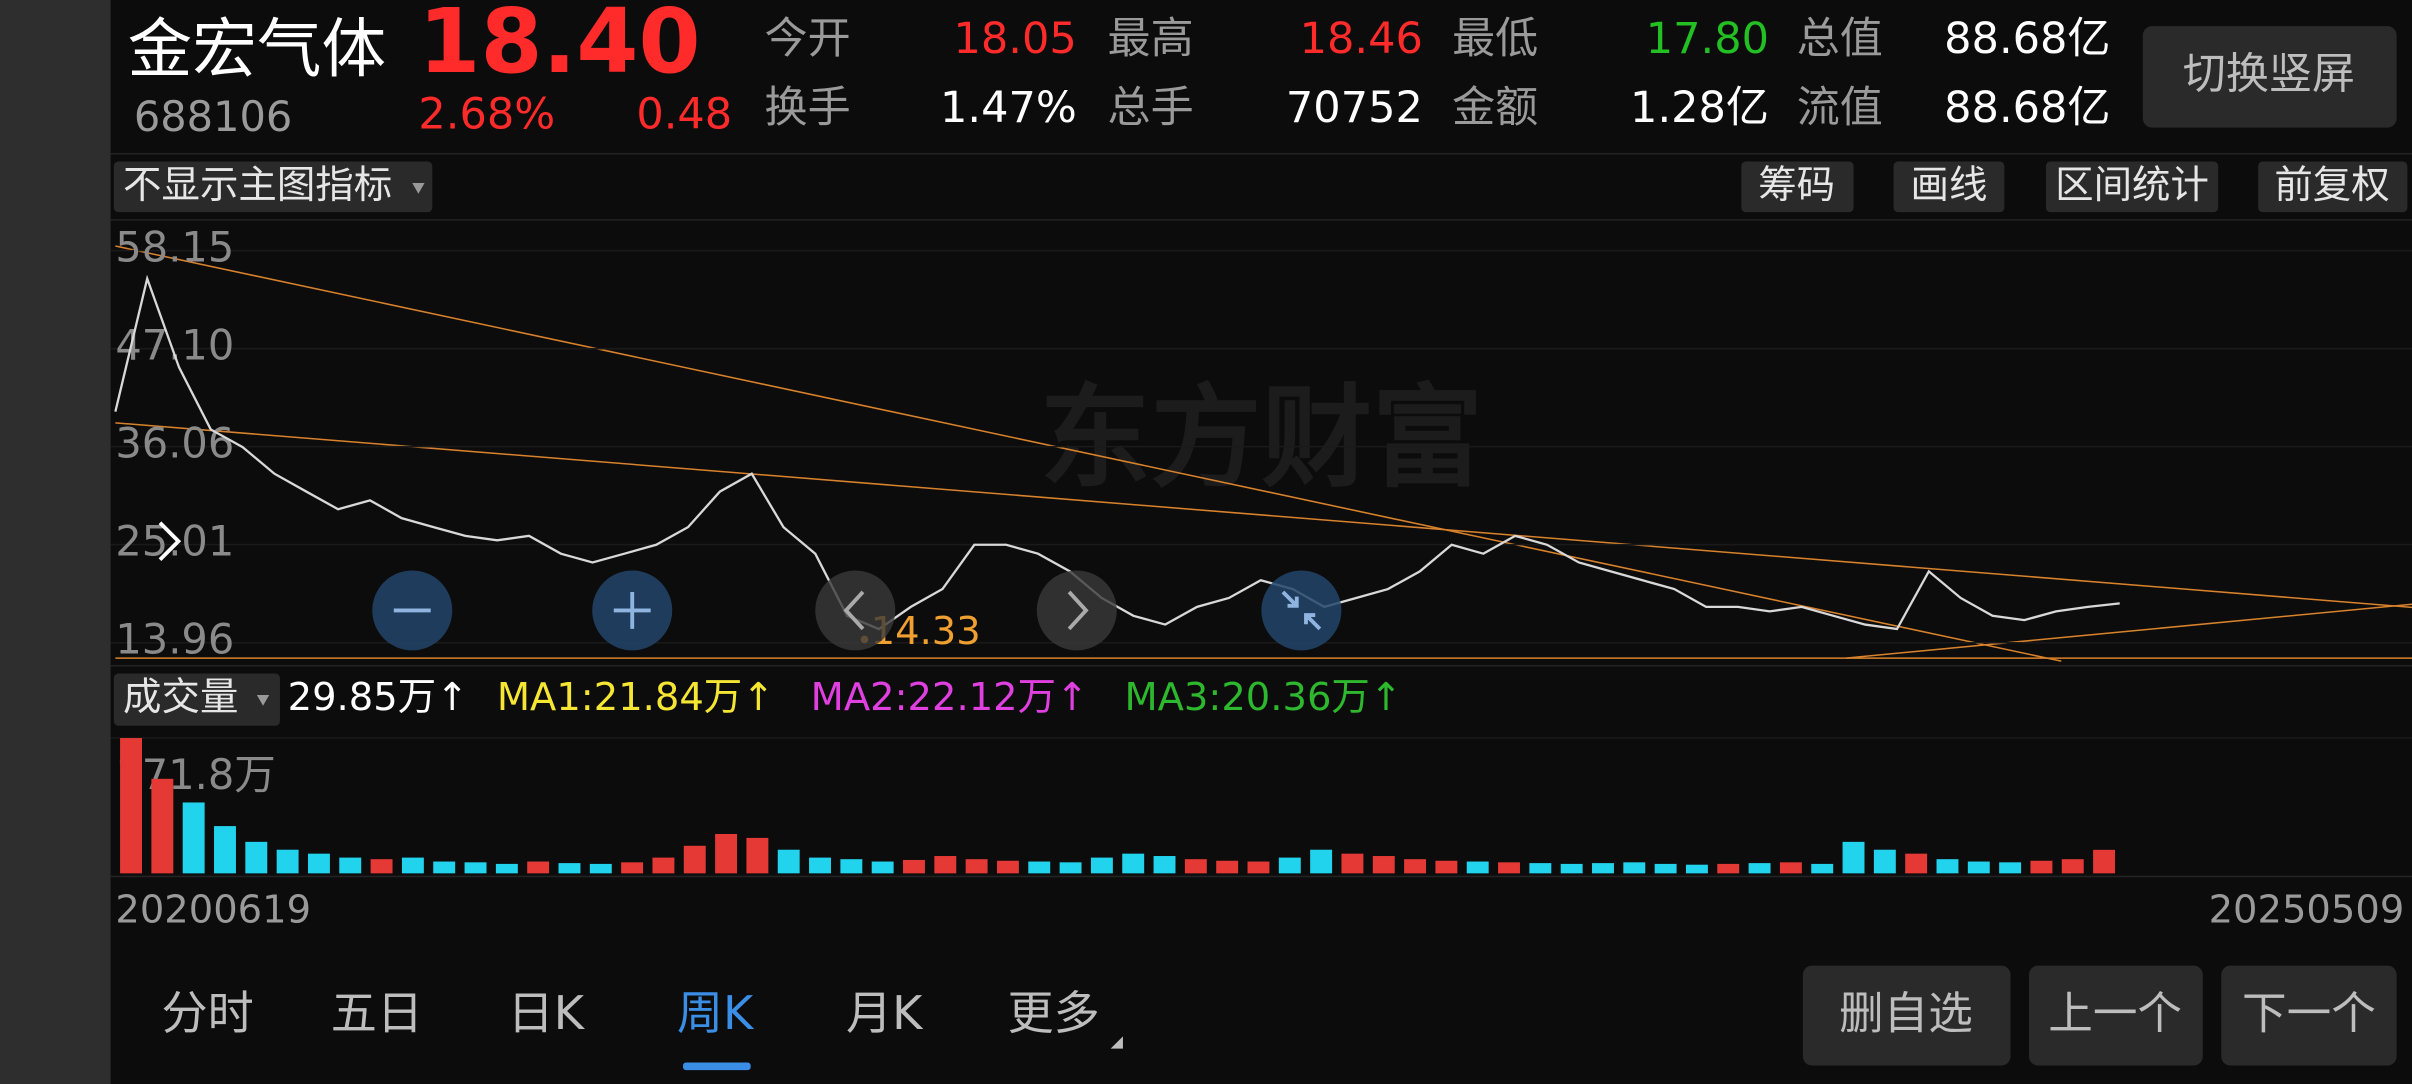  What do you see at coordinates (559, 47) in the screenshot?
I see `stock-price: 18.40` at bounding box center [559, 47].